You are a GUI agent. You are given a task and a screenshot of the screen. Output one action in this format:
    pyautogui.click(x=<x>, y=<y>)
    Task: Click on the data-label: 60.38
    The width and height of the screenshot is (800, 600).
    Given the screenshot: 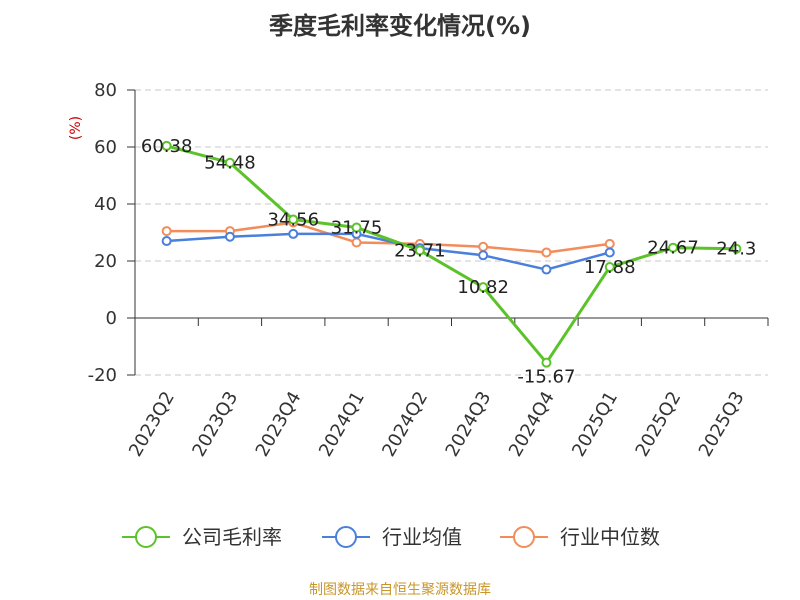 What is the action you would take?
    pyautogui.click(x=167, y=146)
    